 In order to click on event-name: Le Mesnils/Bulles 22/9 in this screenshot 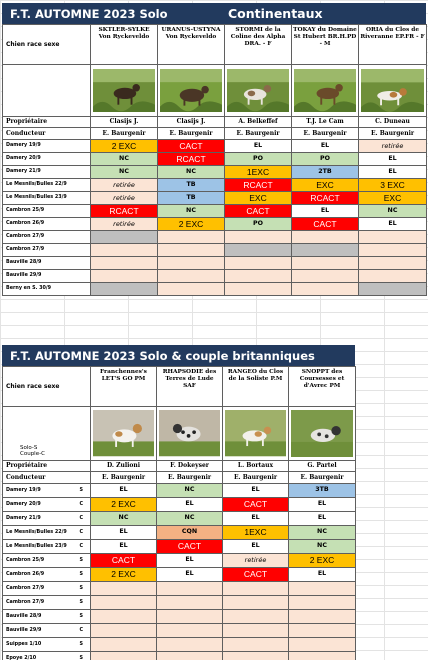, I will do `click(36, 531)`.